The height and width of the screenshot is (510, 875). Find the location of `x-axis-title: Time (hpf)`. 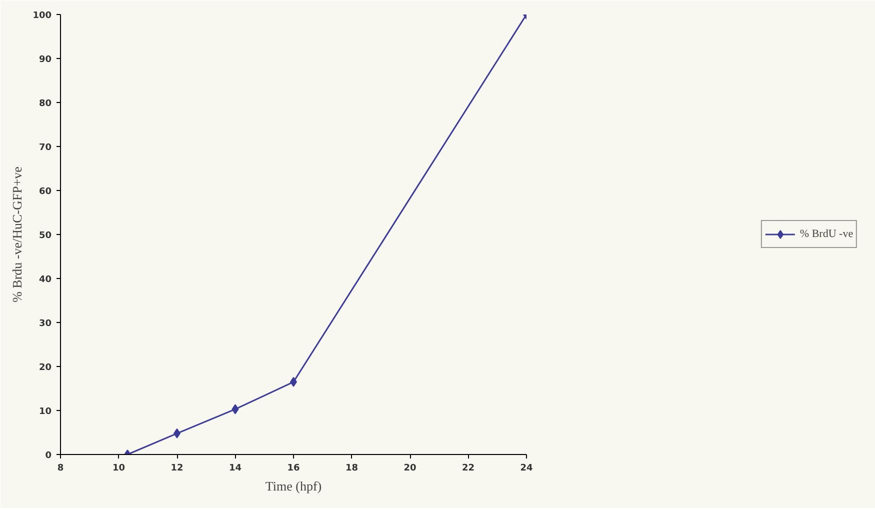

x-axis-title: Time (hpf) is located at coordinates (293, 486).